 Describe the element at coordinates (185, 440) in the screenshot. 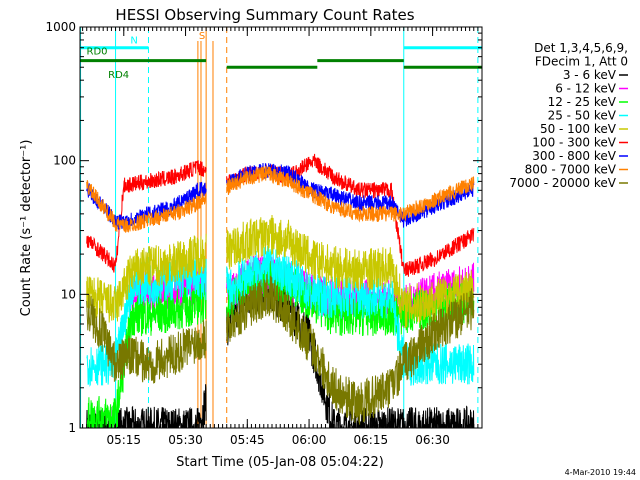

I see `x-tick-label: 05:30` at that location.